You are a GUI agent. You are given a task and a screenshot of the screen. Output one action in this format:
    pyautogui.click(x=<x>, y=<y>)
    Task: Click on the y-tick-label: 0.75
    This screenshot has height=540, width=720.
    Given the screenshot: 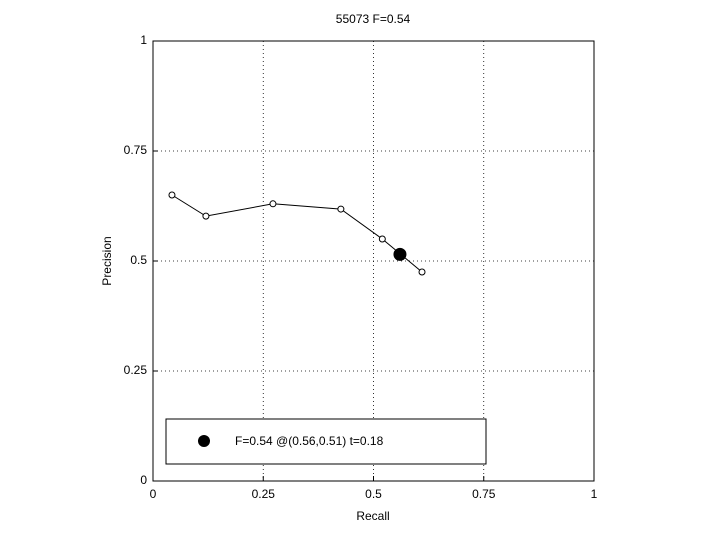 What is the action you would take?
    pyautogui.click(x=136, y=150)
    